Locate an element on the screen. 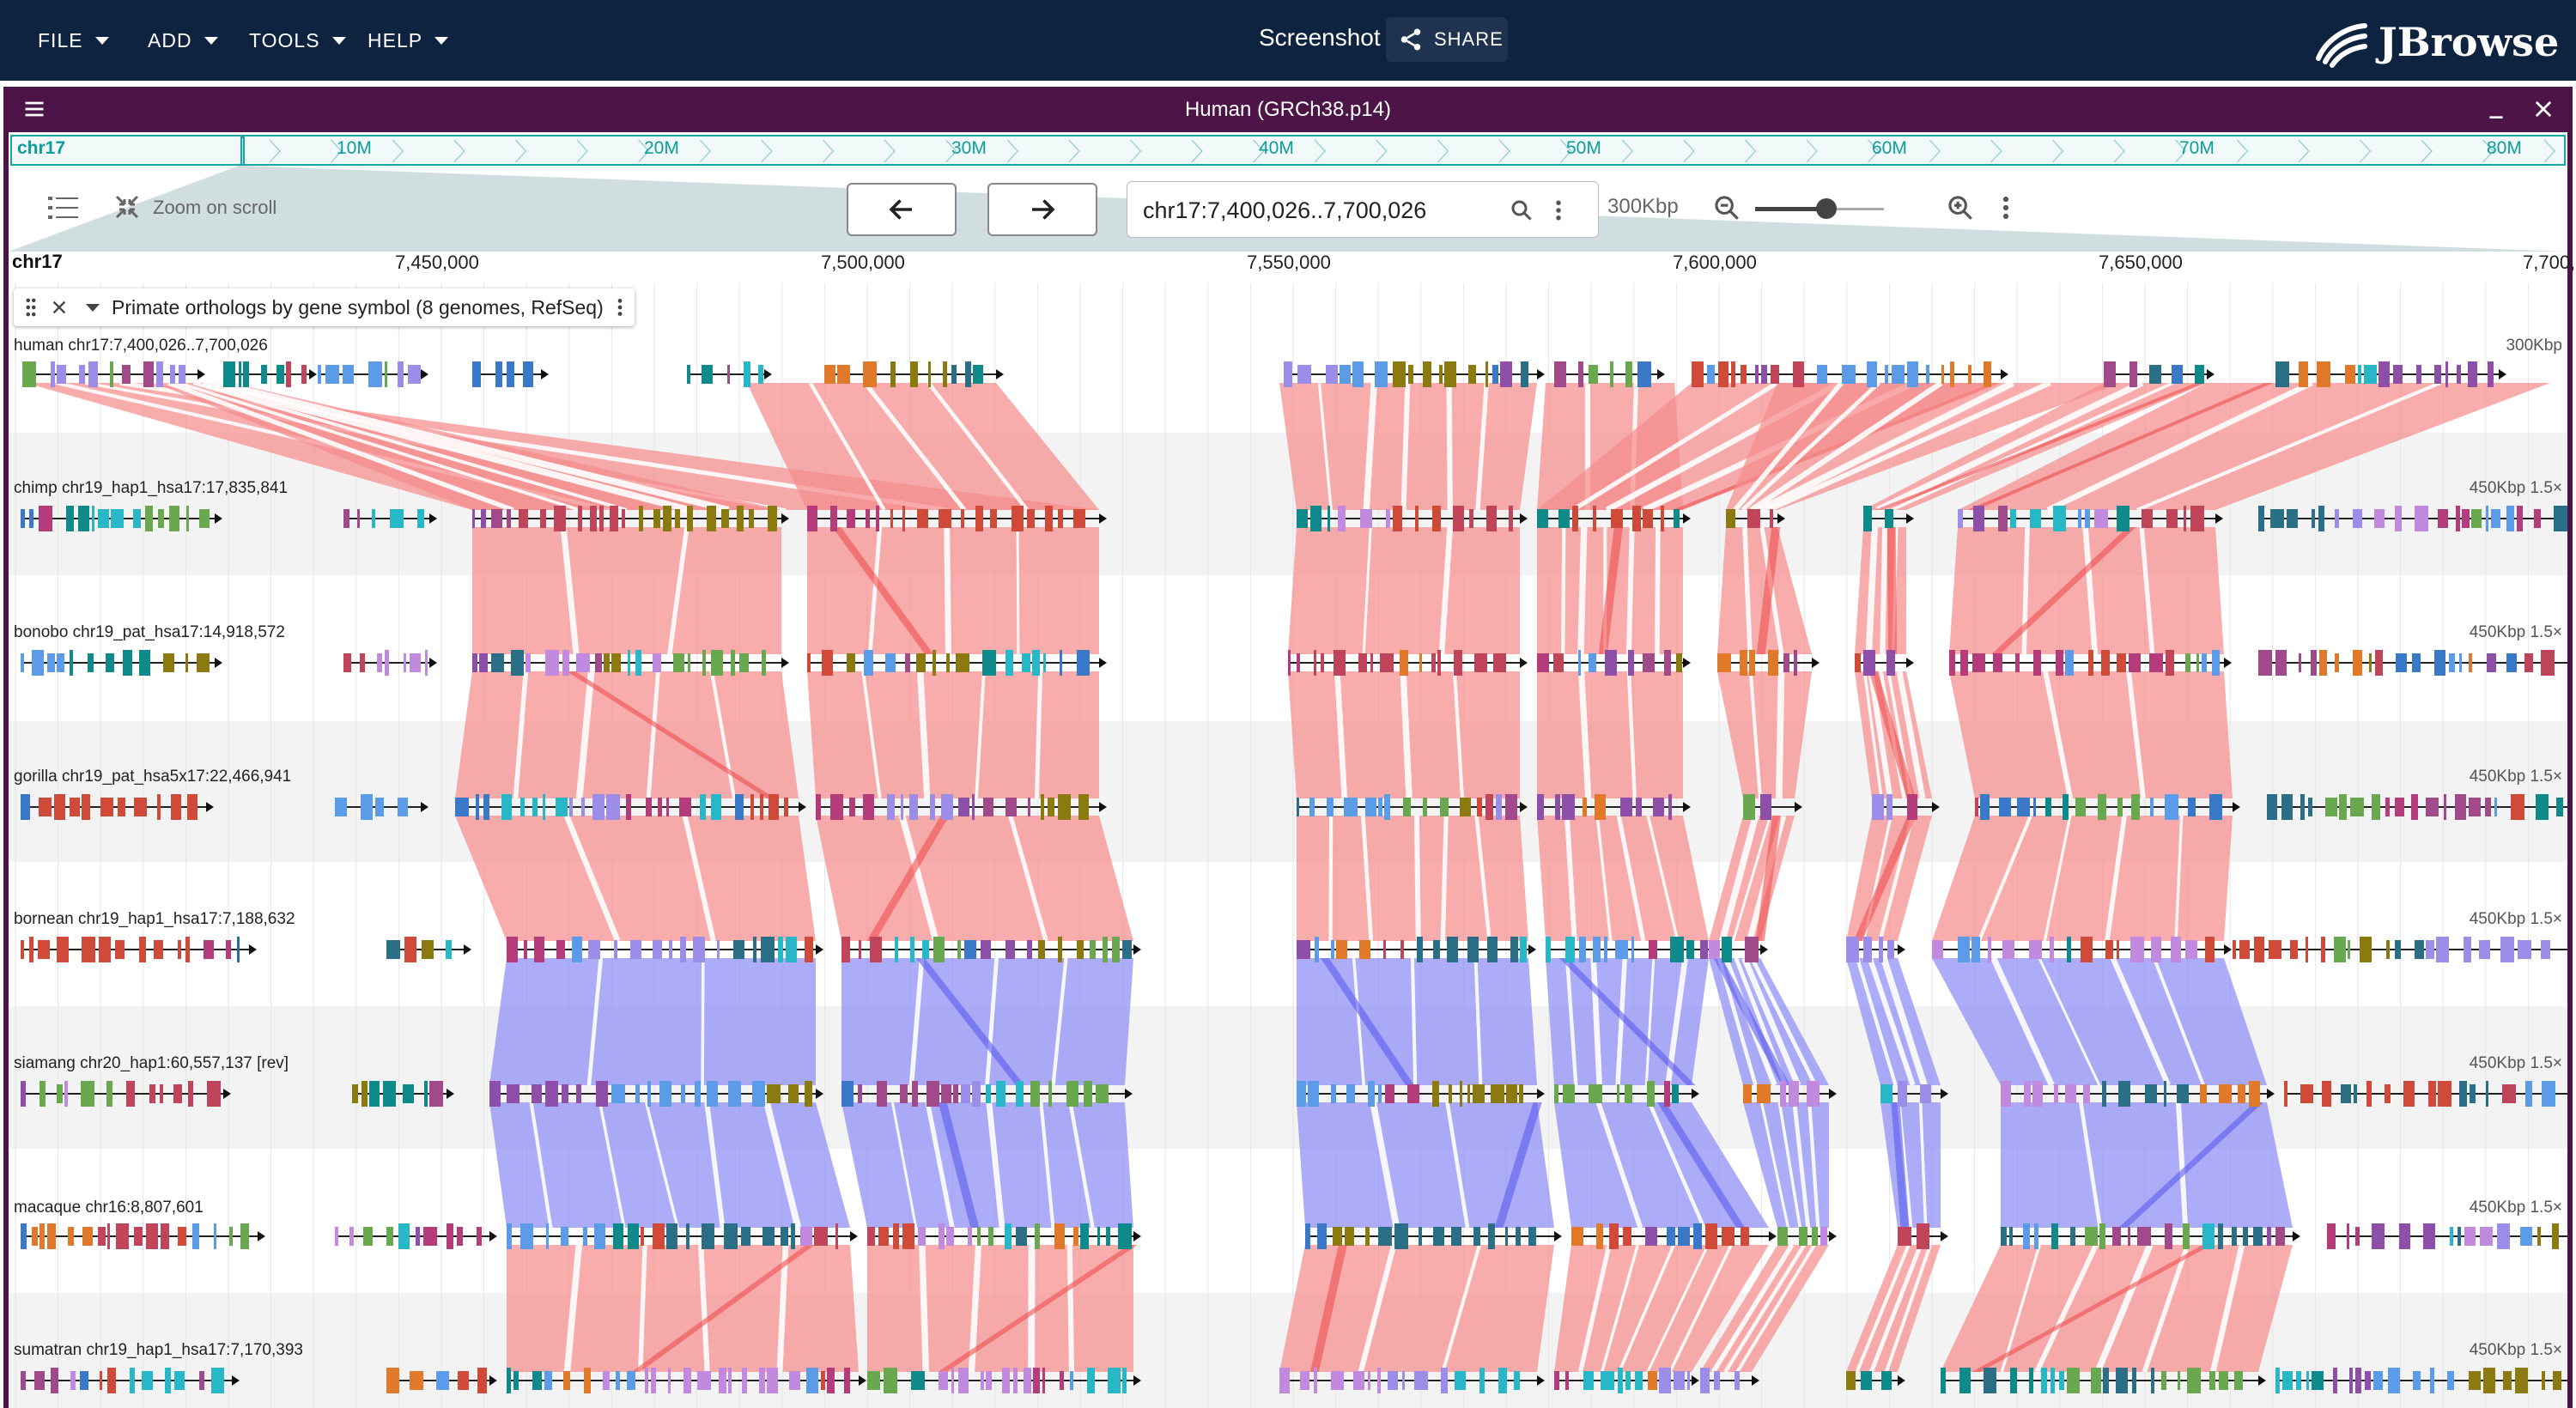 The image size is (2576, 1408). session-title: Screenshot is located at coordinates (1320, 37).